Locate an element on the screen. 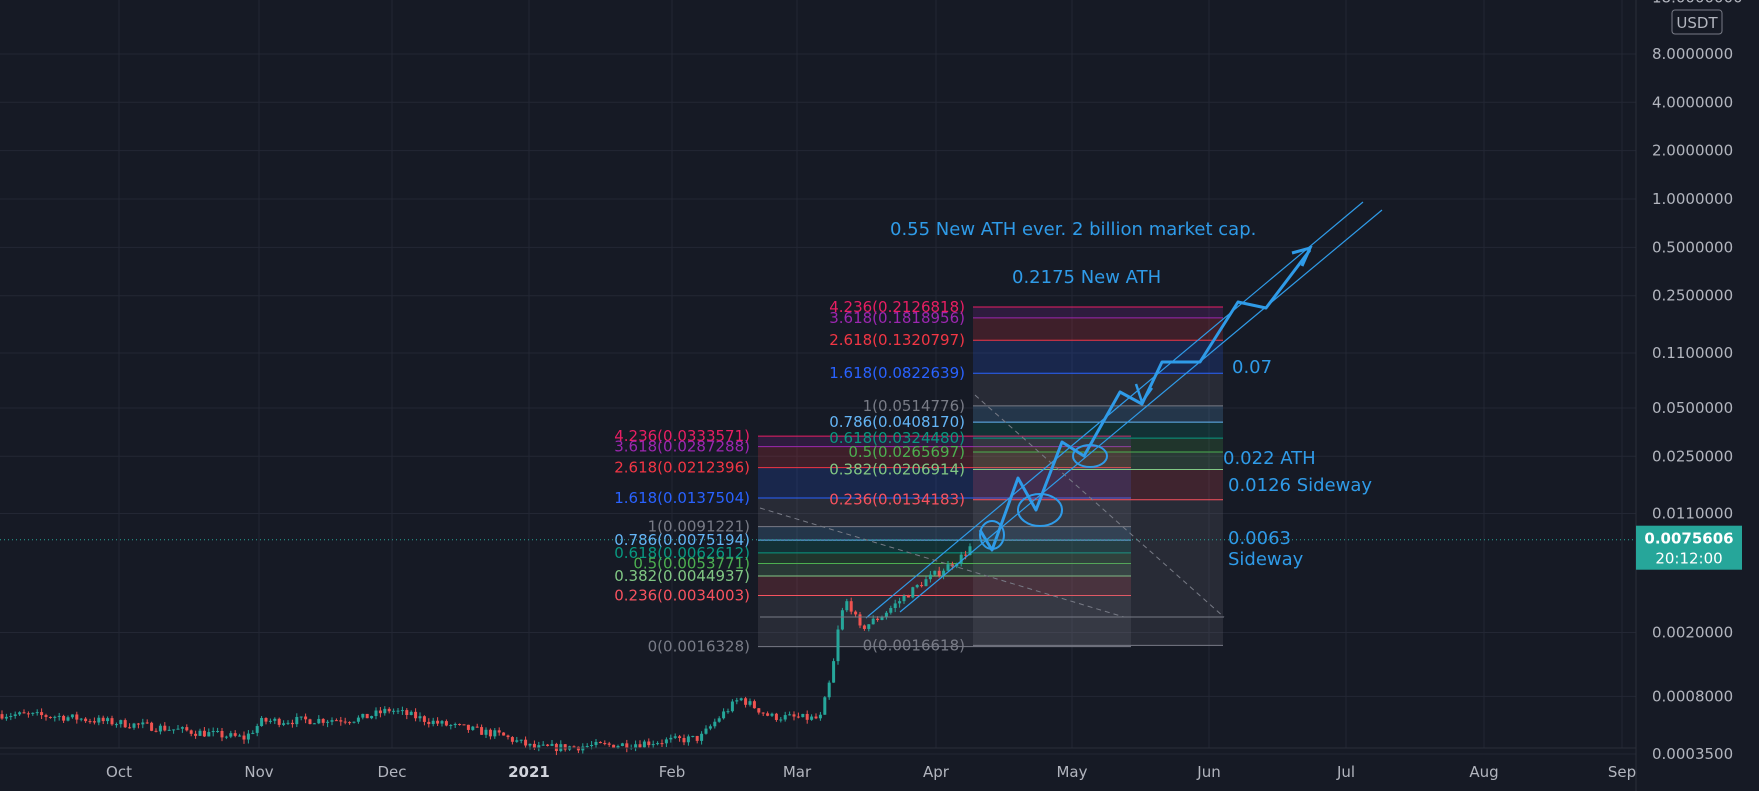  projection-path is located at coordinates (1145, 400).